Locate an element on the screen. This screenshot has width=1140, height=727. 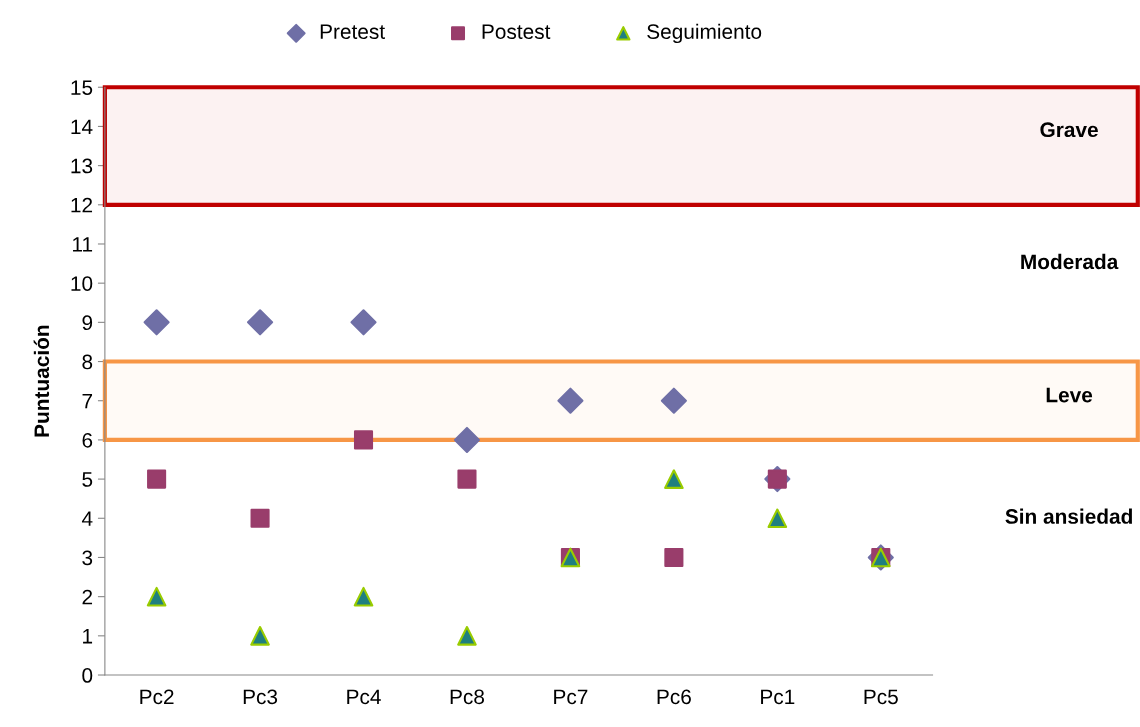
x-tick-label: Pc2 is located at coordinates (157, 697).